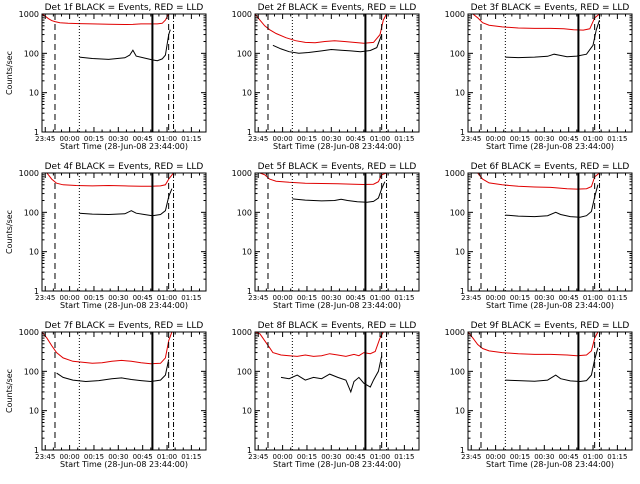  I want to click on y-axis-label: Counts/sec, so click(9, 232).